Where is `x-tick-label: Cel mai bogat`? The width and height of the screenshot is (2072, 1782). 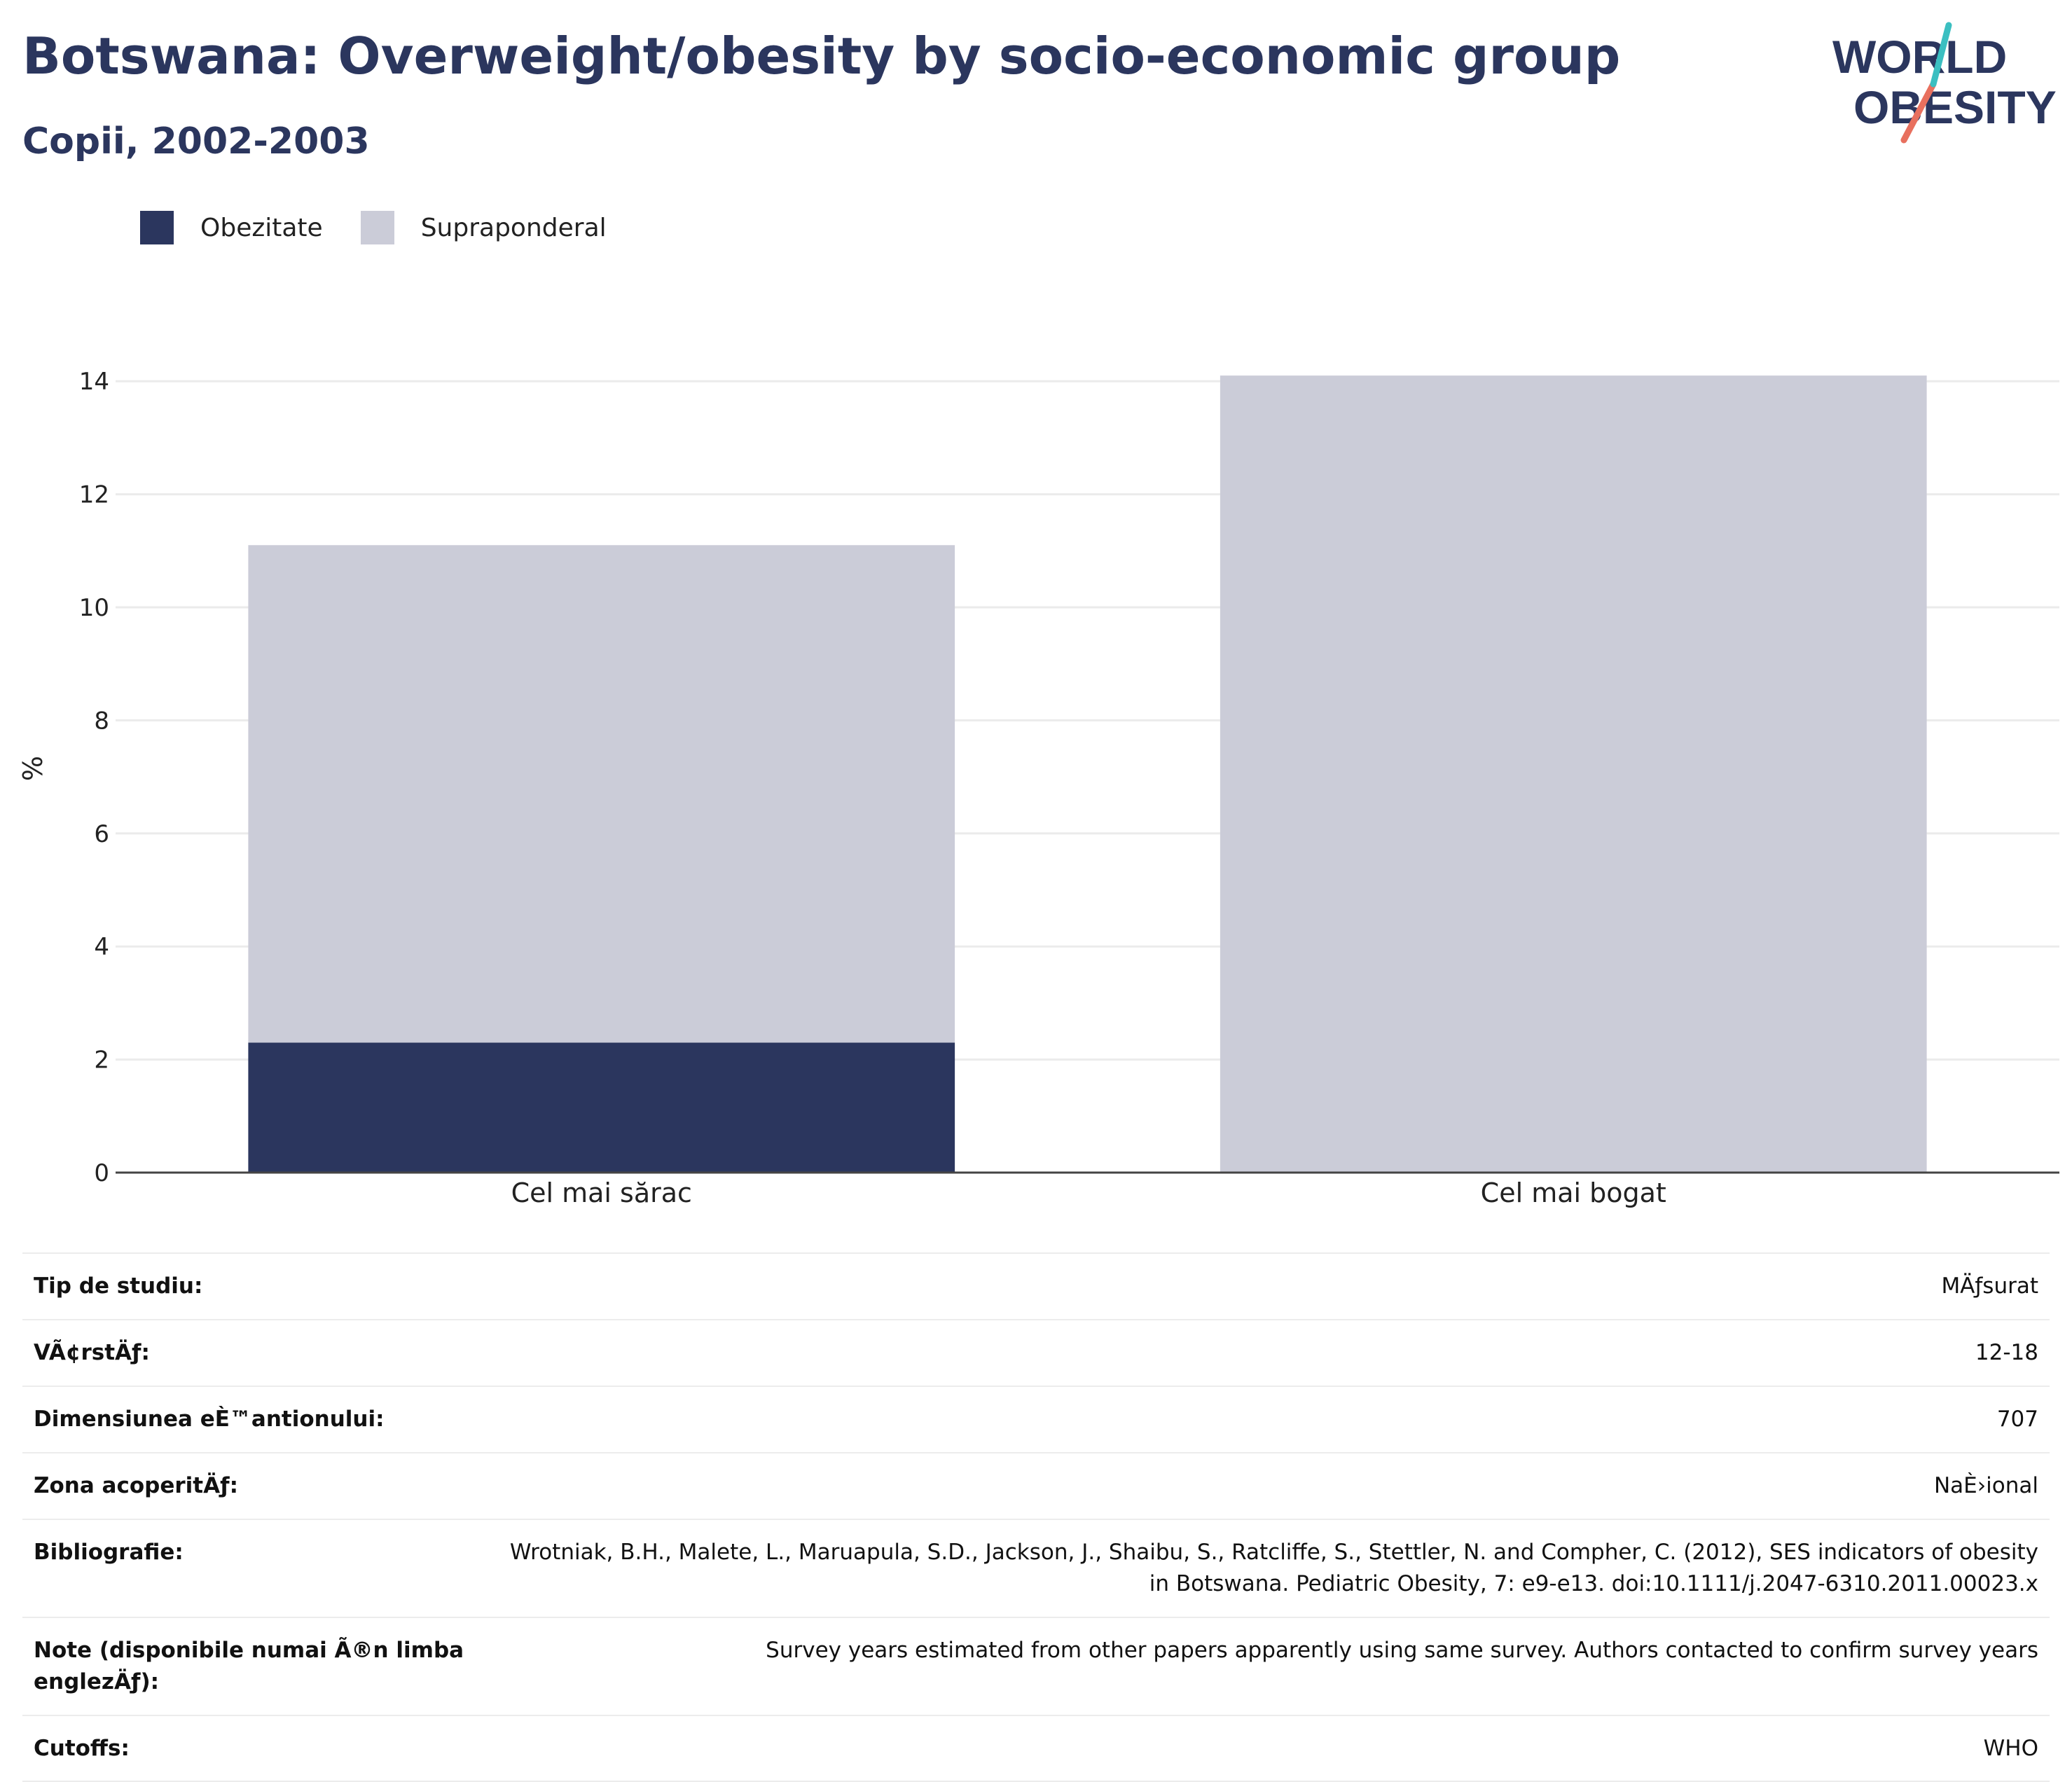 x-tick-label: Cel mai bogat is located at coordinates (1574, 1192).